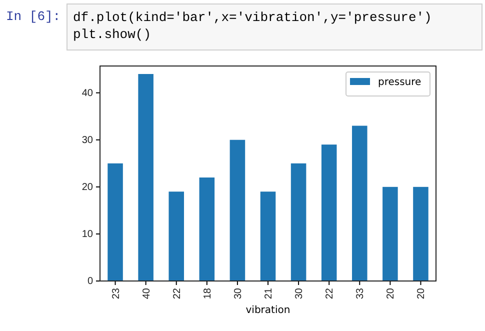  Describe the element at coordinates (88, 94) in the screenshot. I see `y-tick-label: 40` at that location.